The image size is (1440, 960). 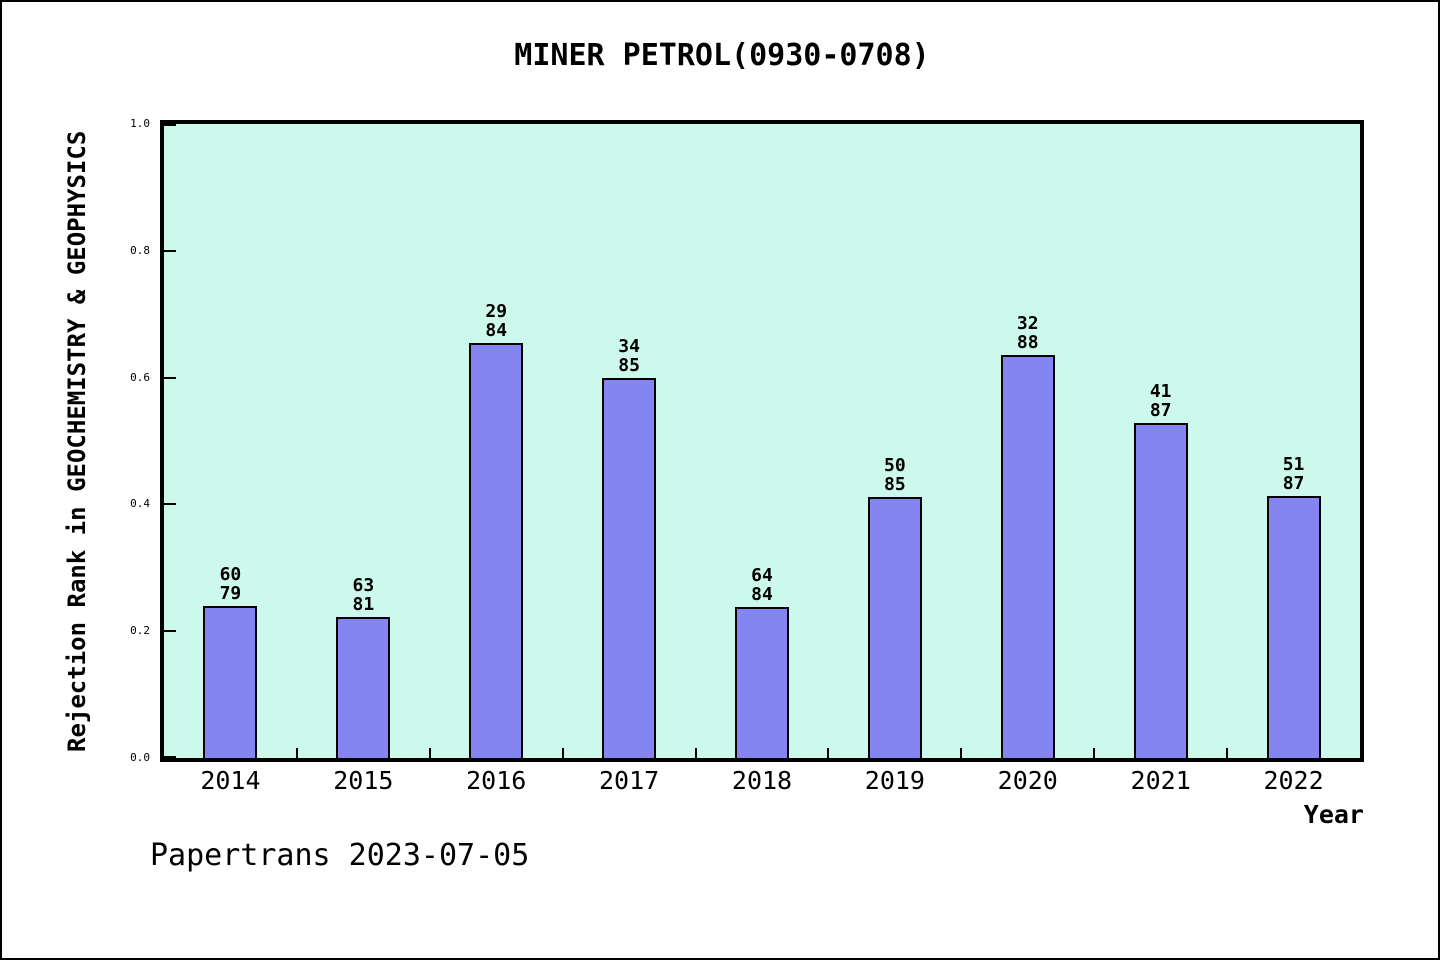 I want to click on x-tick-label: 2018, so click(x=762, y=780).